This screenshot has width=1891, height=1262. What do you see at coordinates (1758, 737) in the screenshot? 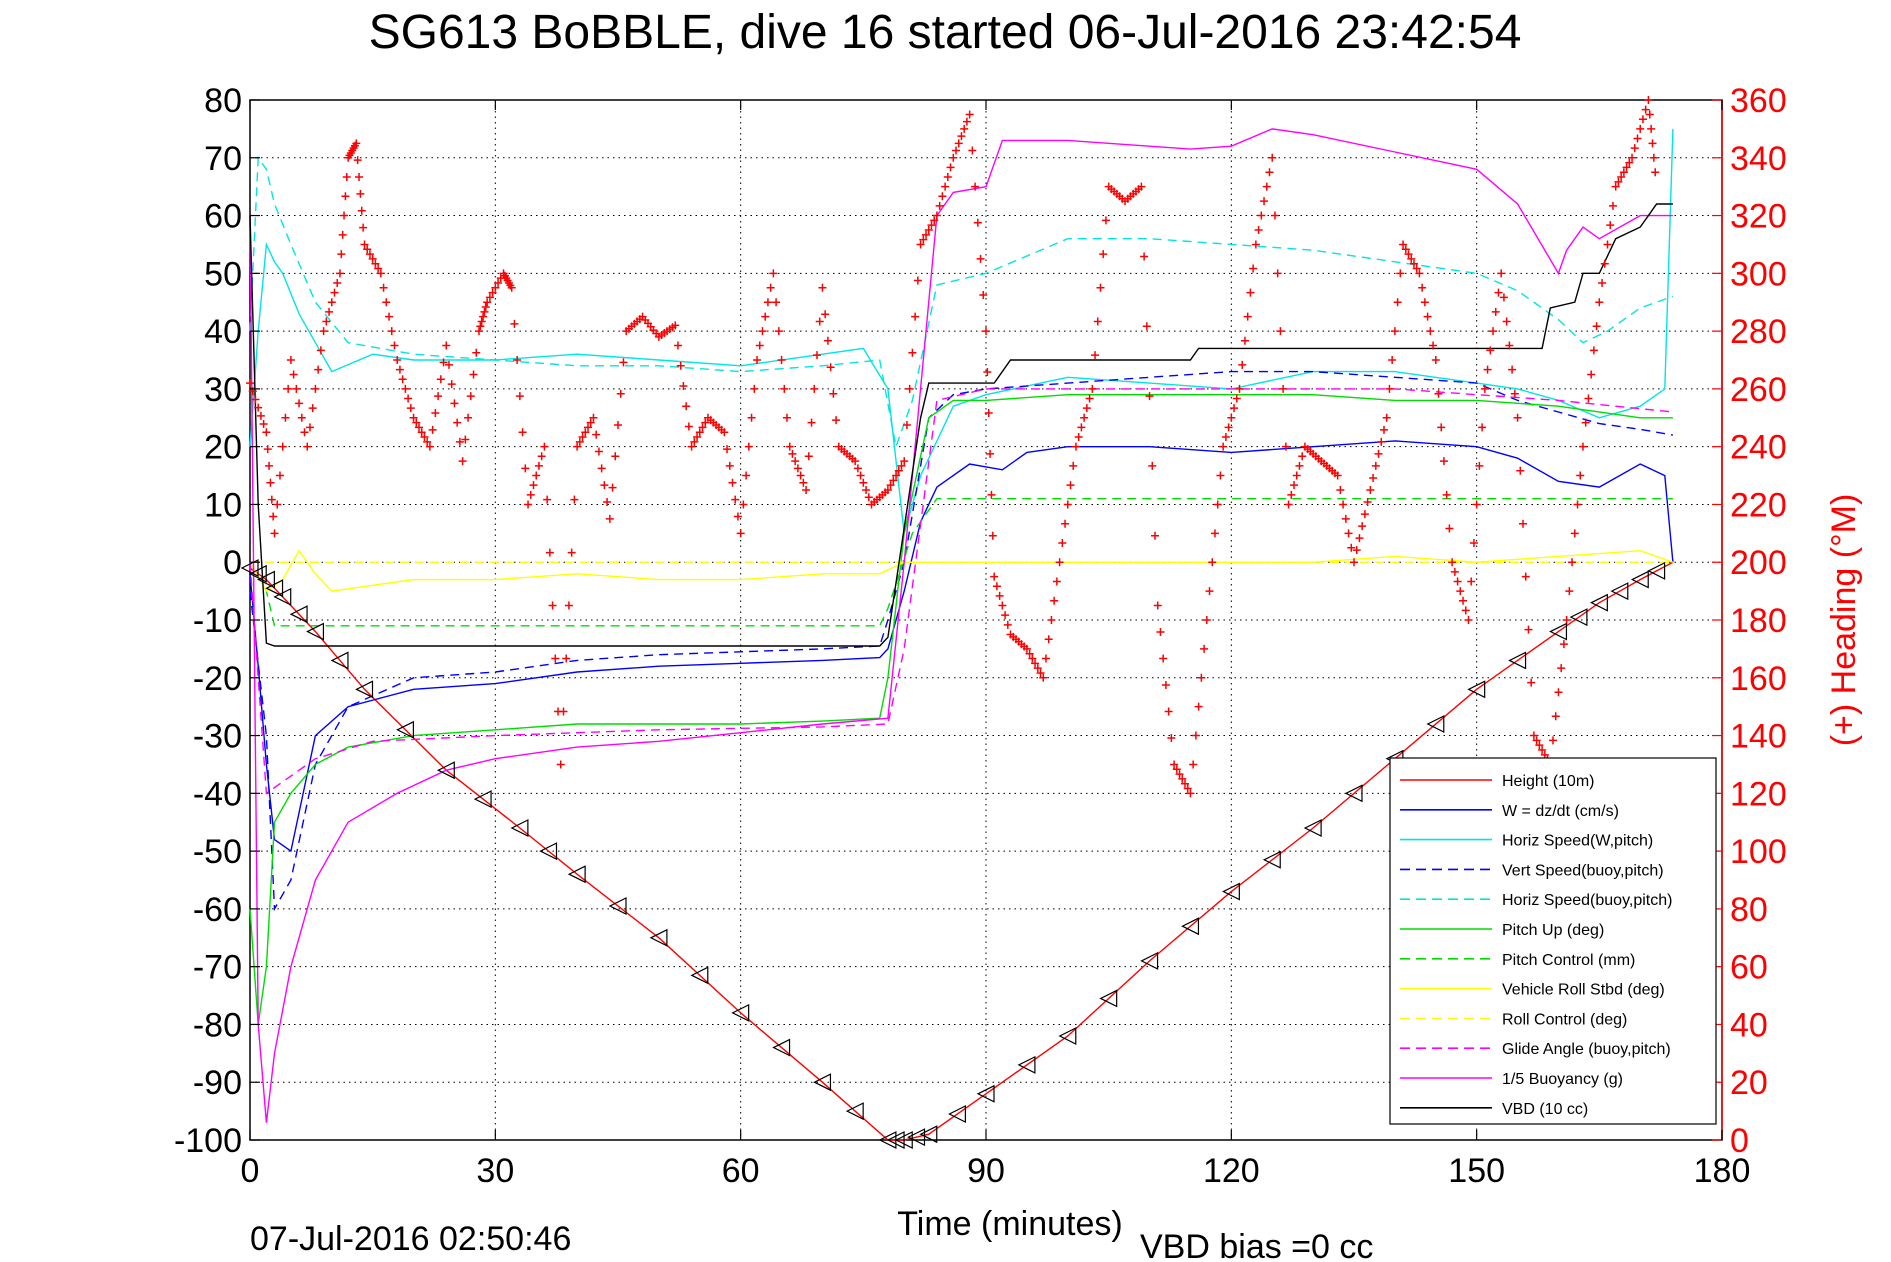
I see `right-tick-label: 140` at bounding box center [1758, 737].